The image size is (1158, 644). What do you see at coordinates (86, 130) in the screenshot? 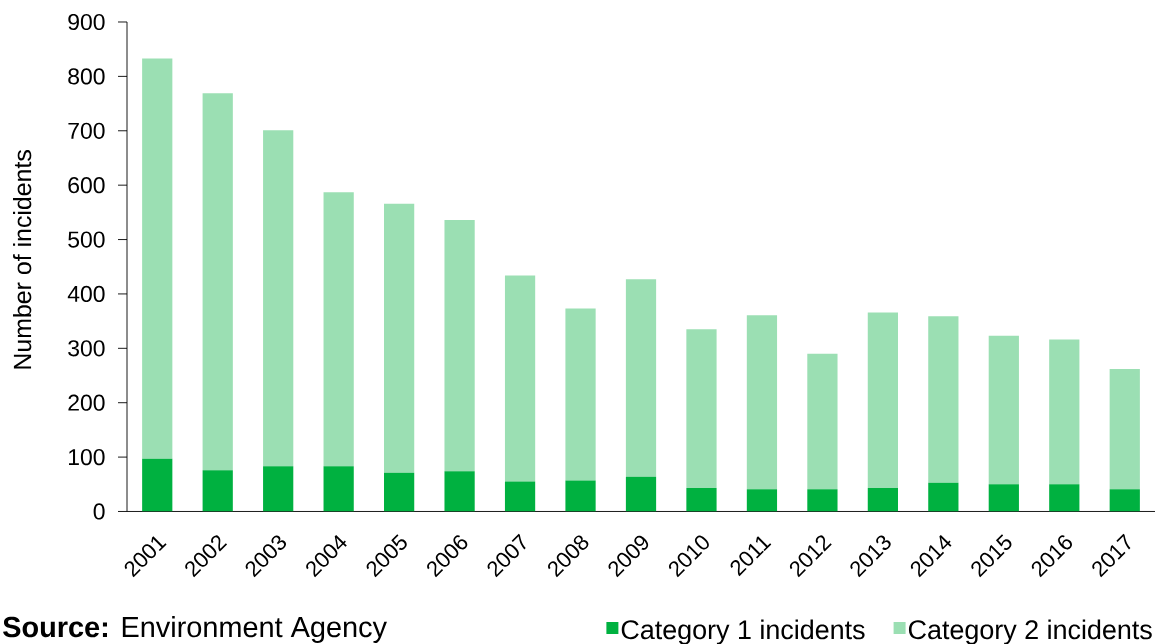
I see `y-tick-label: 700` at bounding box center [86, 130].